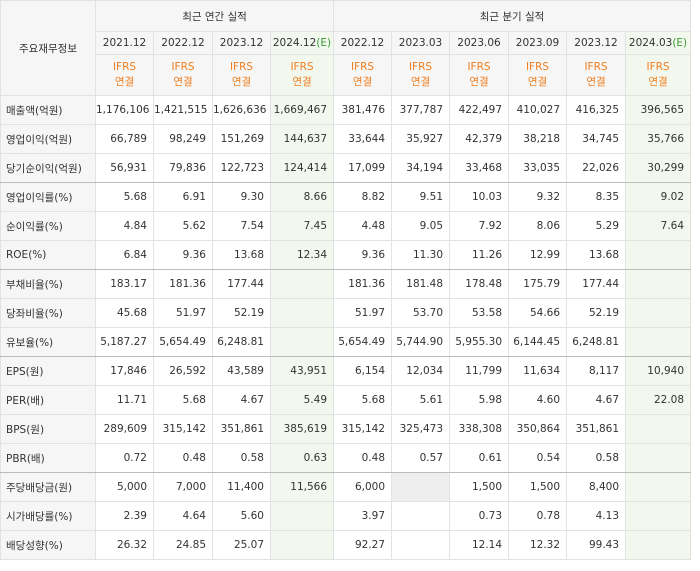 Image resolution: width=700 pixels, height=571 pixels. Describe the element at coordinates (124, 429) in the screenshot. I see `value-cell: 289,609` at that location.